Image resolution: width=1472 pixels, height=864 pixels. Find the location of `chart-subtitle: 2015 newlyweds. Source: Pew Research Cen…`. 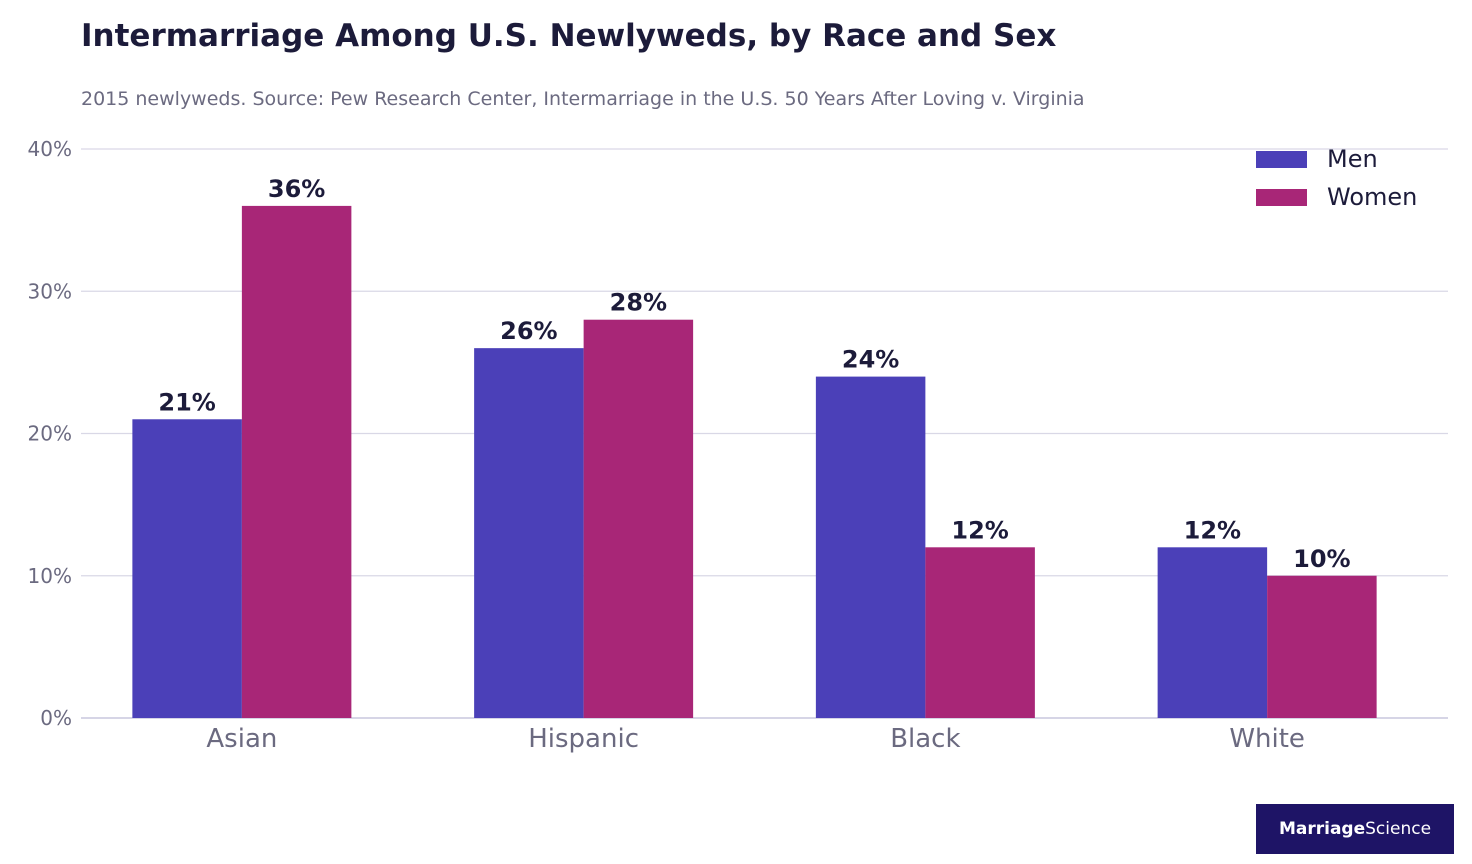

chart-subtitle: 2015 newlyweds. Source: Pew Research Cen… is located at coordinates (583, 99).